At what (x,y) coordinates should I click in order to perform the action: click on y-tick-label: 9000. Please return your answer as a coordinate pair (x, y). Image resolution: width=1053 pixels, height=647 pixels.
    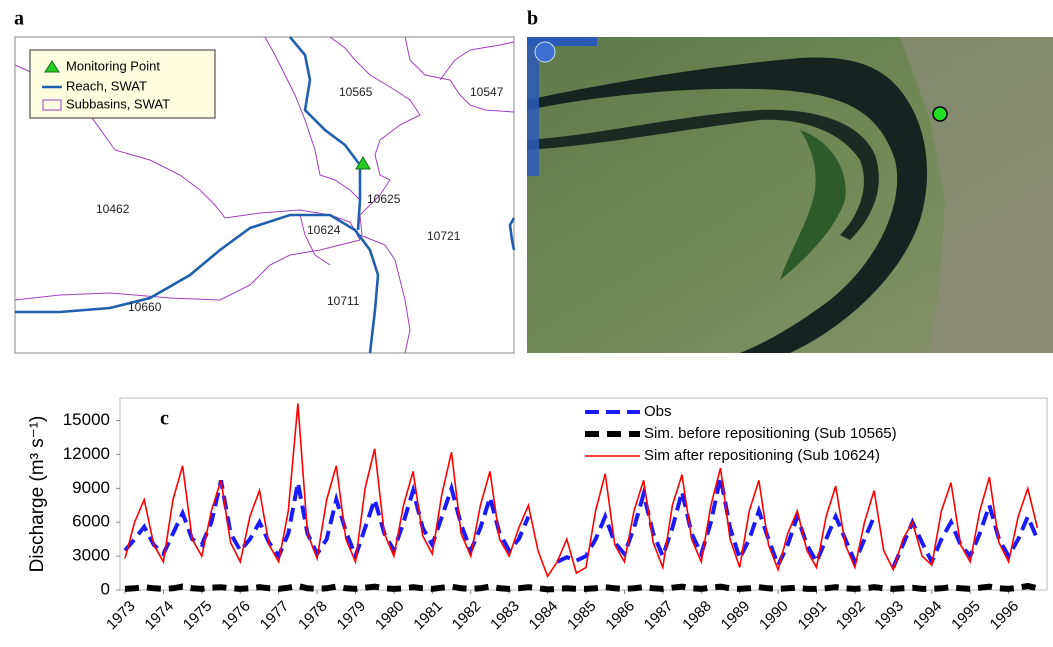
    Looking at the image, I should click on (91, 487).